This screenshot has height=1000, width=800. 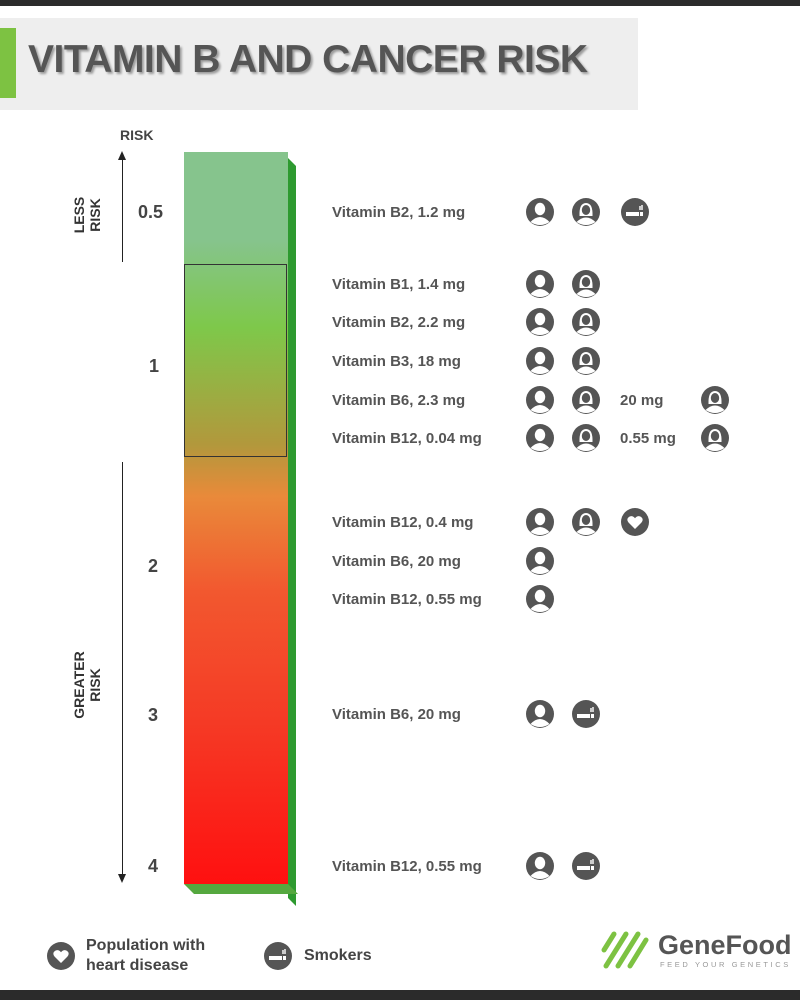 I want to click on scale-value: 1, so click(x=154, y=366).